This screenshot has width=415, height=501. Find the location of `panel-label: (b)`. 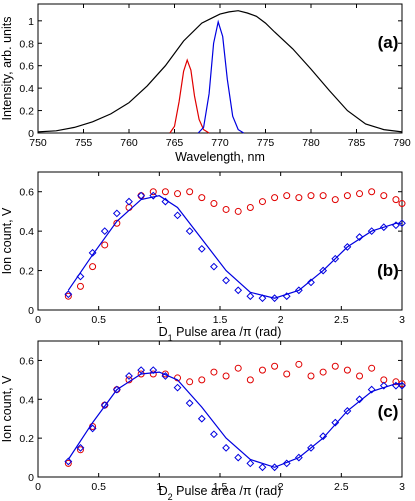

panel-label: (b) is located at coordinates (388, 270).